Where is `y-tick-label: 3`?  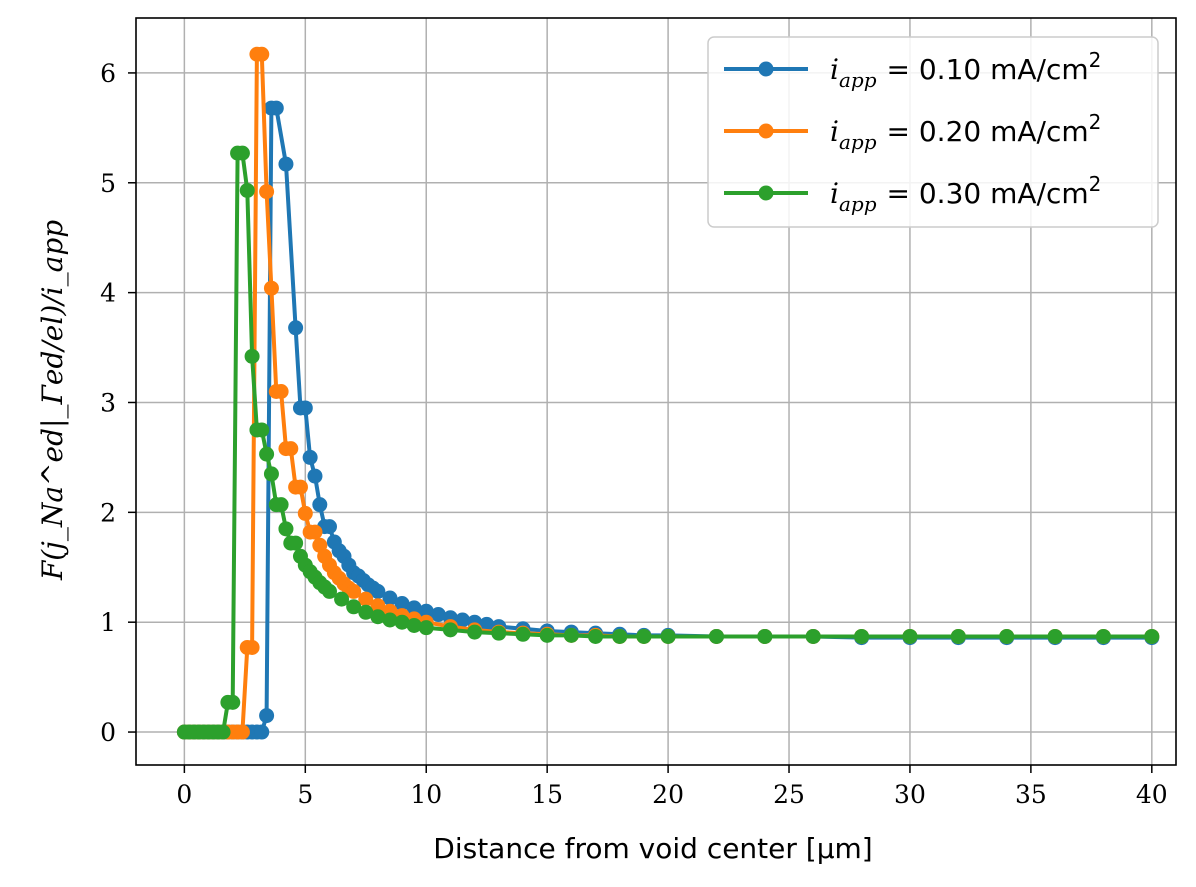
y-tick-label: 3 is located at coordinates (108, 402).